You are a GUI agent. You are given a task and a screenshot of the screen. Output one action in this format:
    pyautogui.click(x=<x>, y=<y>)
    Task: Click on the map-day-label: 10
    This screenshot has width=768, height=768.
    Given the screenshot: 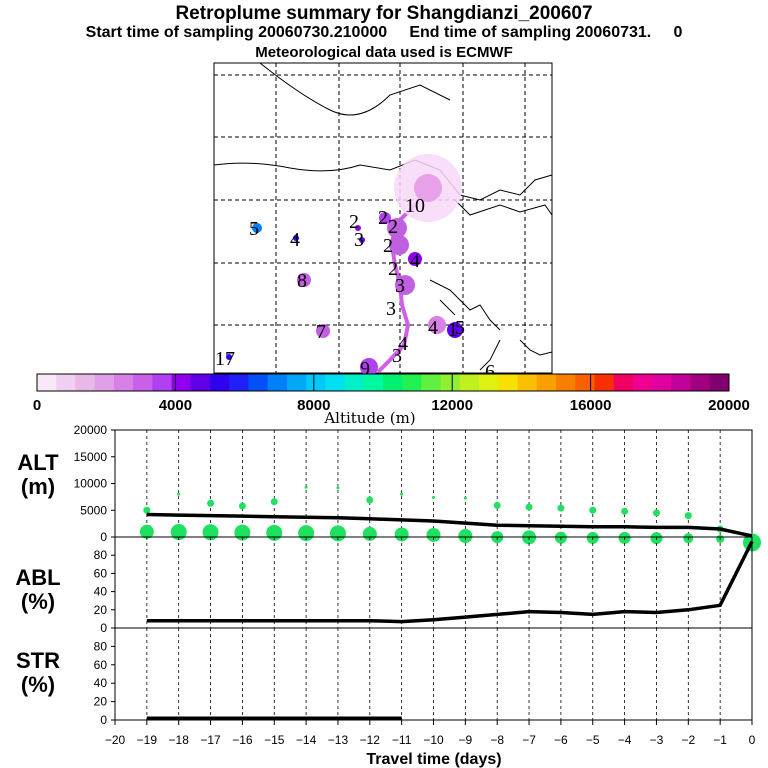 What is the action you would take?
    pyautogui.click(x=415, y=206)
    